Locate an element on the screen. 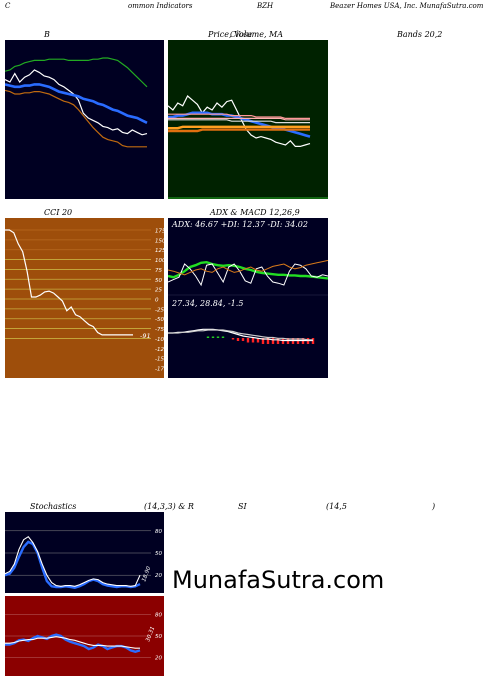 This screenshot has height=680, width=500. cci-tick-label: -150 is located at coordinates (159, 360).